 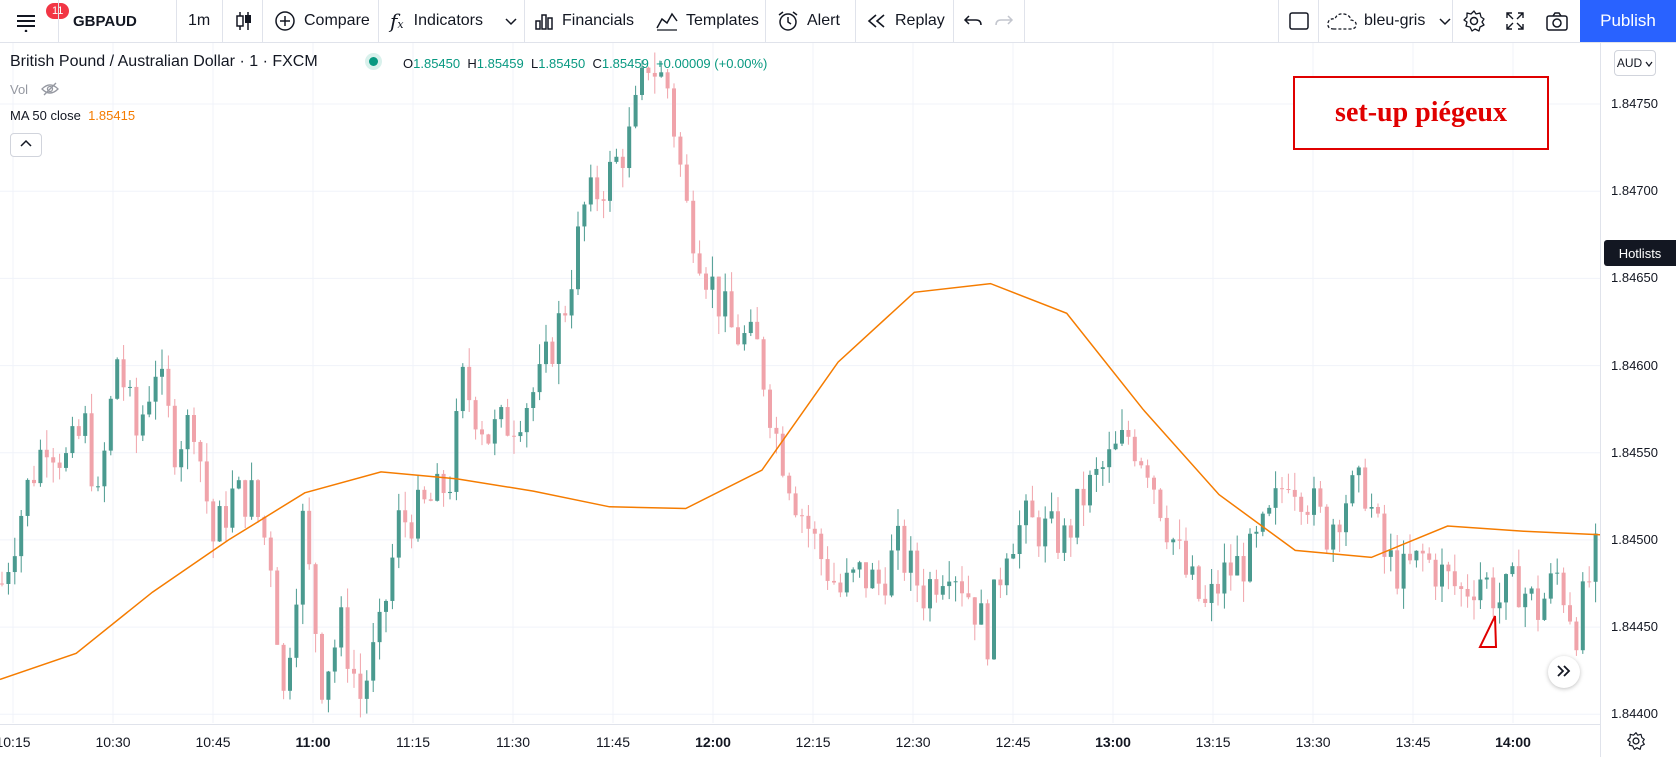 I want to click on candles-icon, so click(x=244, y=21).